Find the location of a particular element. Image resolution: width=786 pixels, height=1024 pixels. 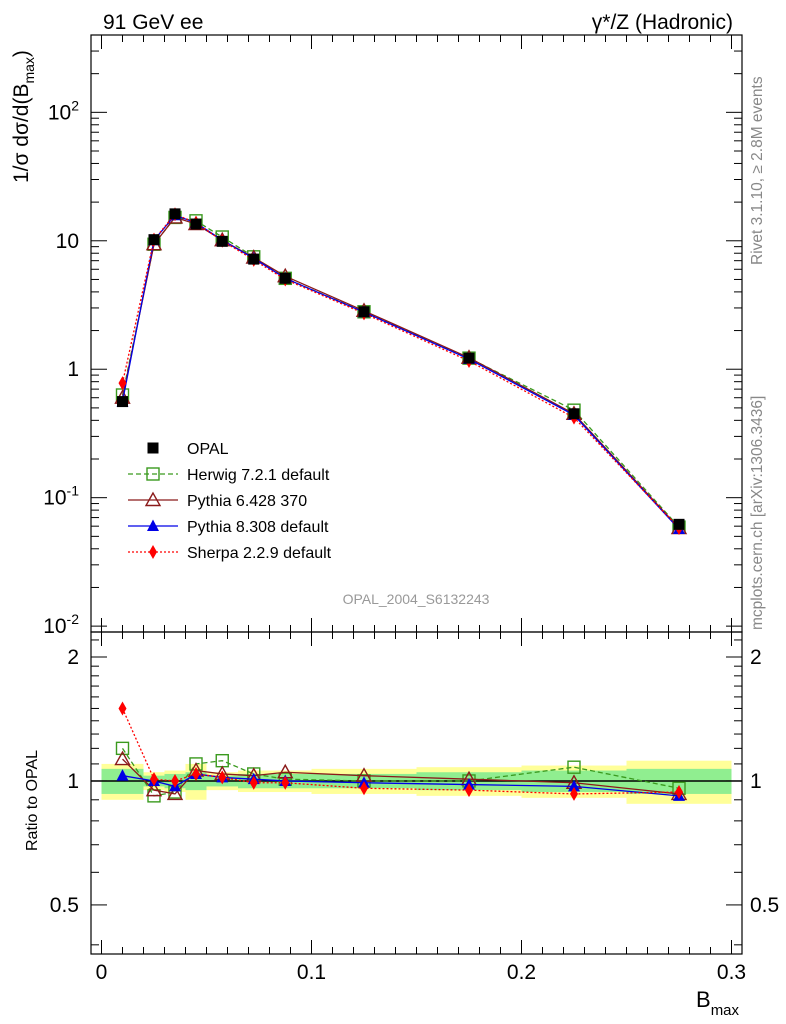

legend-label-opal: OPAL is located at coordinates (208, 449).